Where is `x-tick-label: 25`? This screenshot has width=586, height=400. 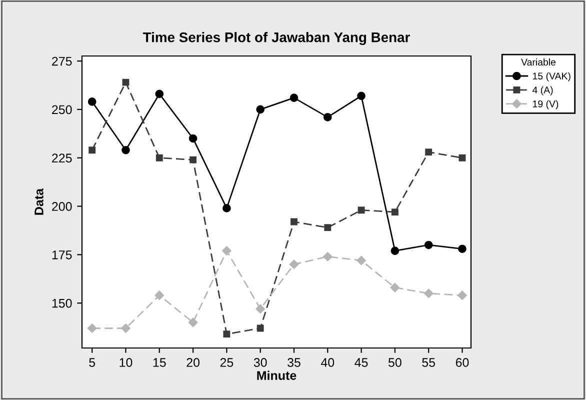 x-tick-label: 25 is located at coordinates (227, 362).